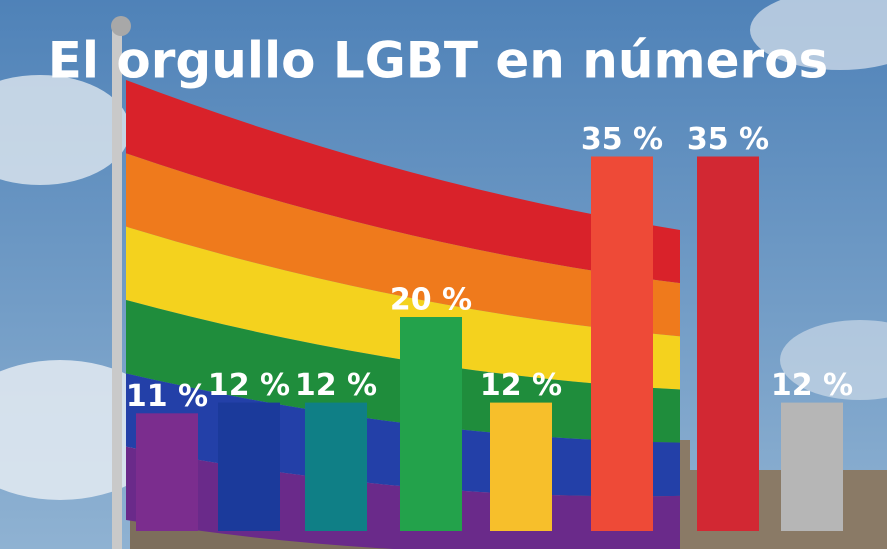  Describe the element at coordinates (167, 396) in the screenshot. I see `value-label: 11 %` at that location.